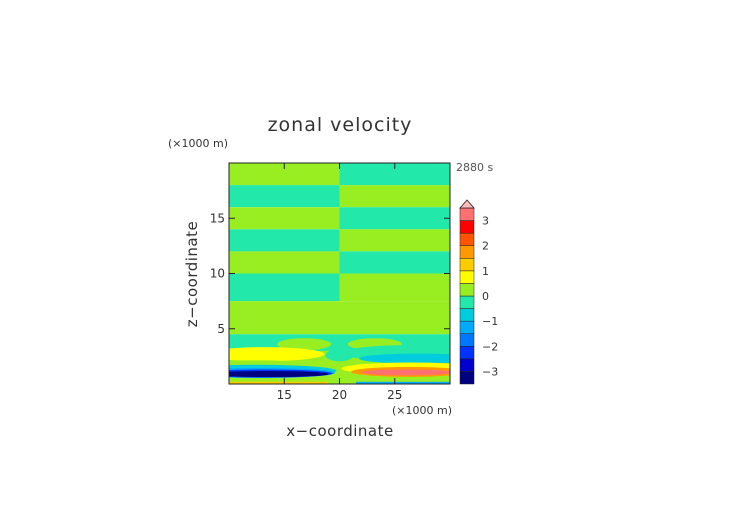 This screenshot has width=752, height=532. Describe the element at coordinates (217, 274) in the screenshot. I see `y-tick-label-1: 10` at that location.